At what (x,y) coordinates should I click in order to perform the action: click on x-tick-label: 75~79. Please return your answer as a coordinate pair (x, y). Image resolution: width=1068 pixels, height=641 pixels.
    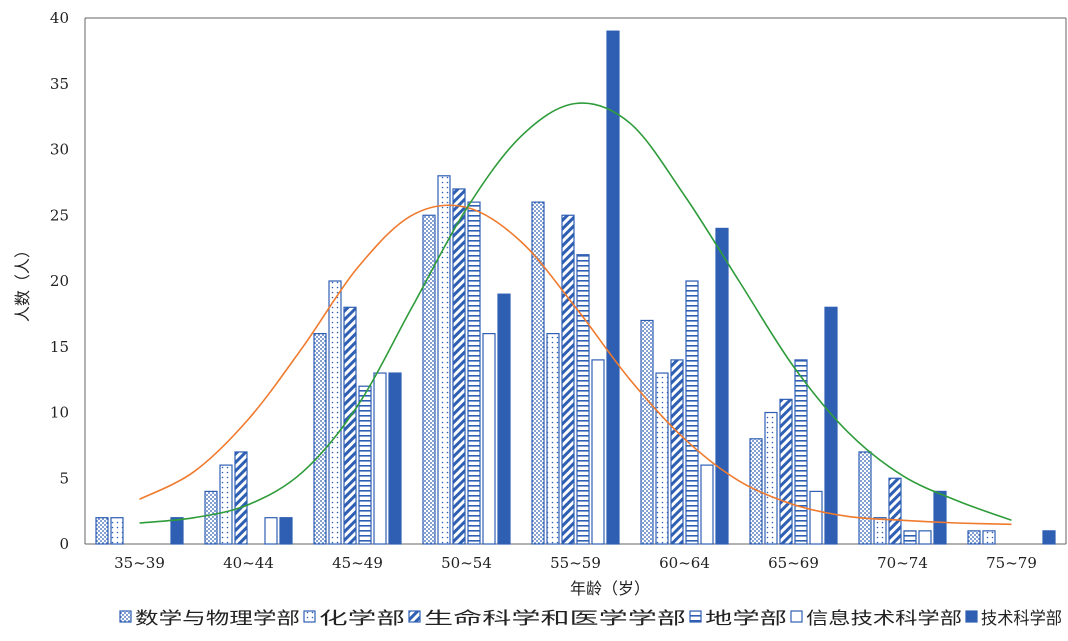
    Looking at the image, I should click on (1011, 563).